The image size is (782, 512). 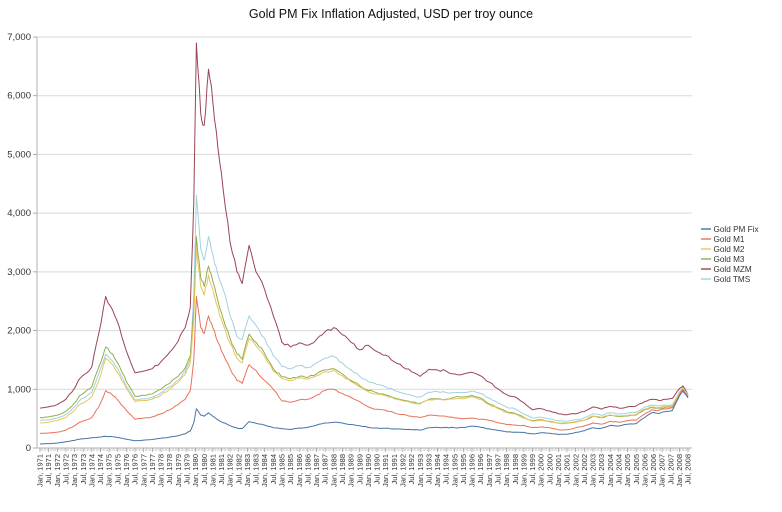 What do you see at coordinates (74, 470) in the screenshot?
I see `x-axis-label: Jan, 1973` at bounding box center [74, 470].